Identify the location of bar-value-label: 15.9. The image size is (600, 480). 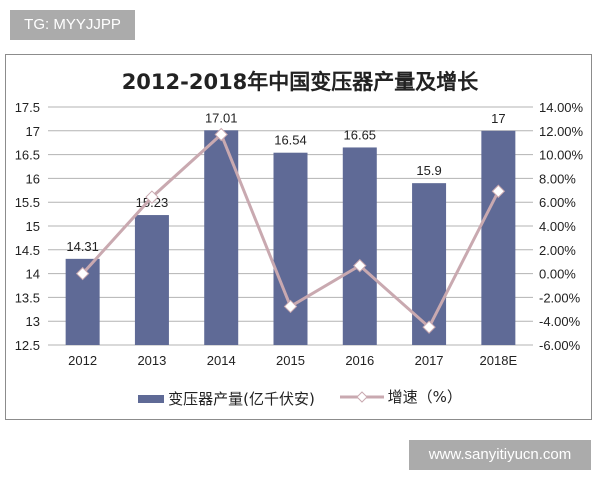
(428, 170).